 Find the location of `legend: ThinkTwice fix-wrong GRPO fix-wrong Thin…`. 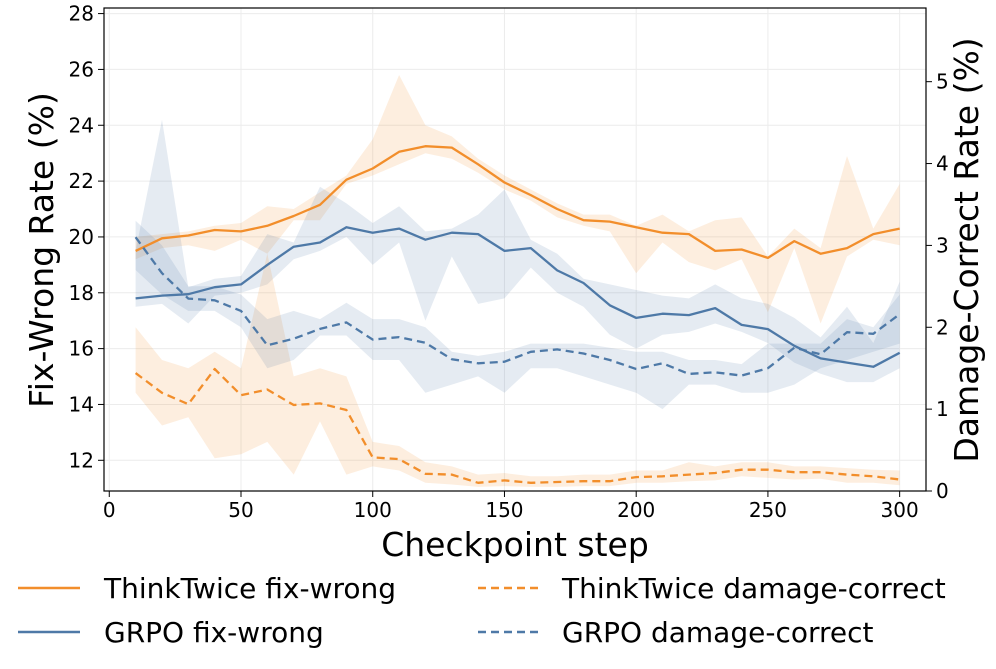

legend: ThinkTwice fix-wrong GRPO fix-wrong Thin… is located at coordinates (482, 610).